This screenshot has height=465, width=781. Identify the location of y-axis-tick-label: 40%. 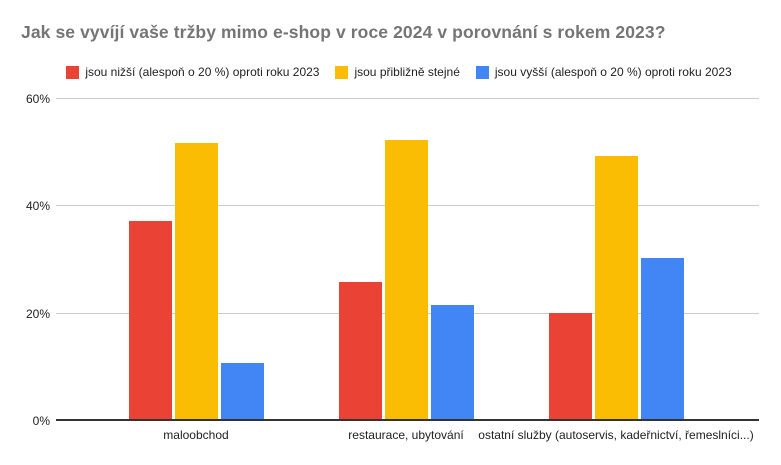
(37, 206).